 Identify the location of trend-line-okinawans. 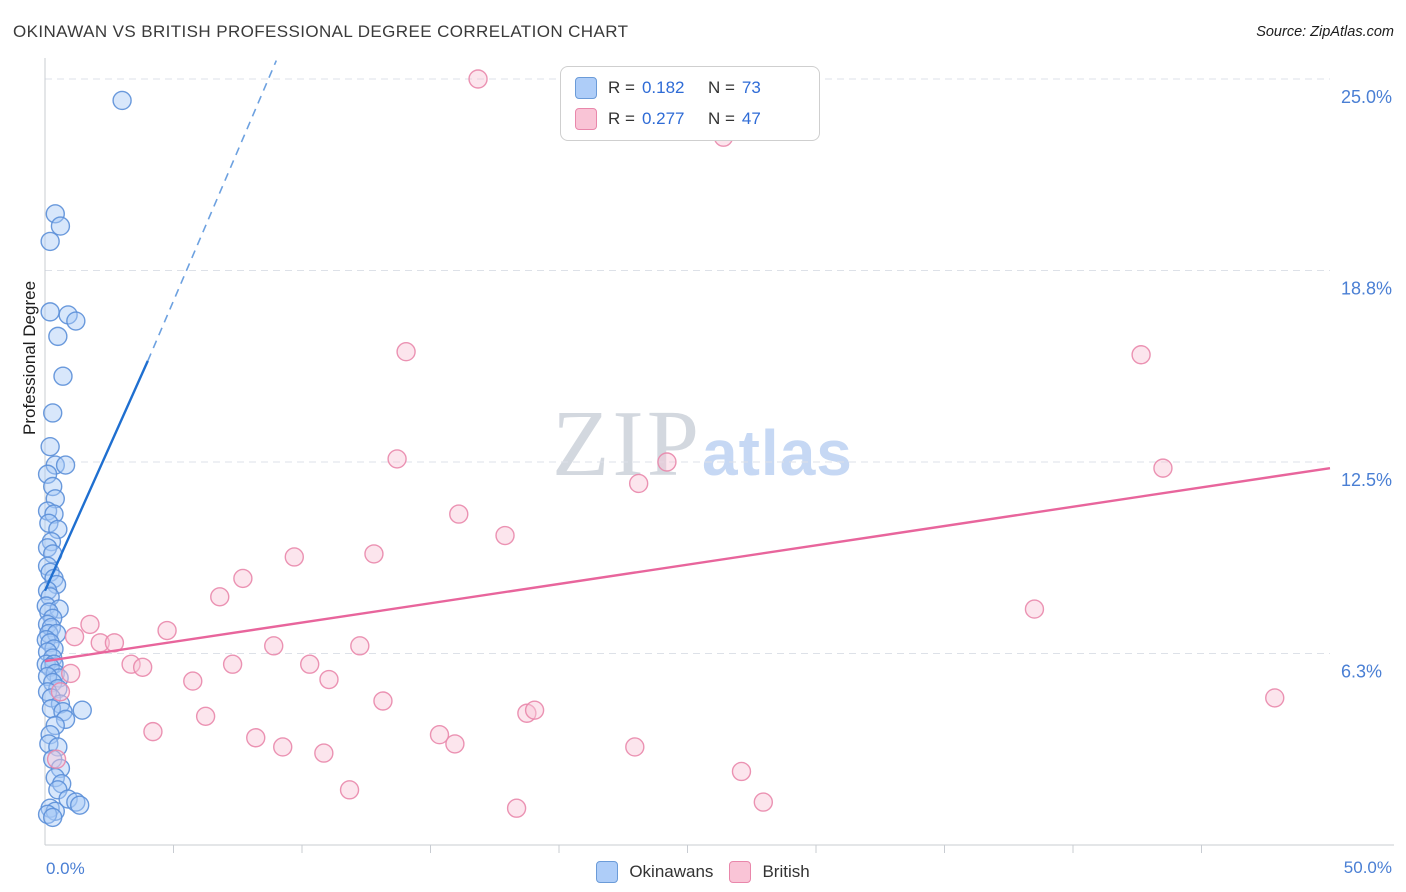
(96, 476).